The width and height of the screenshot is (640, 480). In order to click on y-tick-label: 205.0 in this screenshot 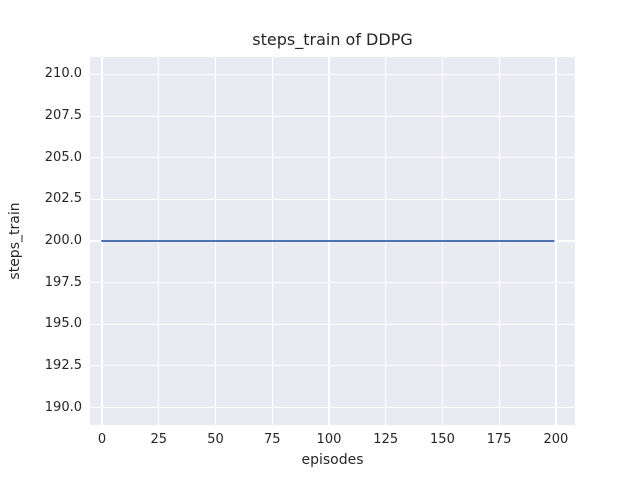, I will do `click(63, 157)`.